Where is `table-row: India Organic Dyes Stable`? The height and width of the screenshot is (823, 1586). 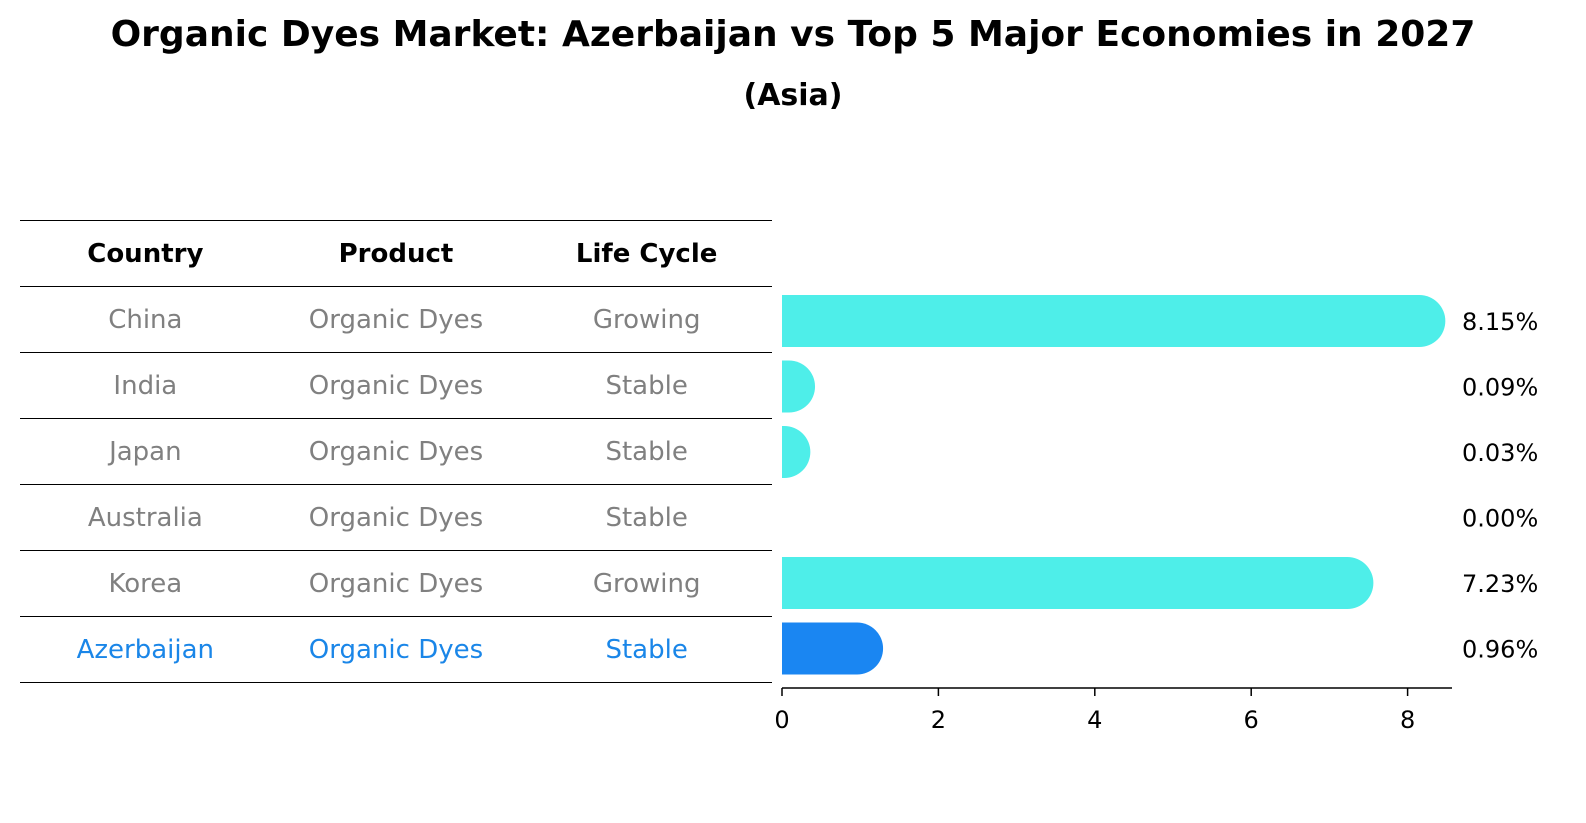
table-row: India Organic Dyes Stable is located at coordinates (396, 385).